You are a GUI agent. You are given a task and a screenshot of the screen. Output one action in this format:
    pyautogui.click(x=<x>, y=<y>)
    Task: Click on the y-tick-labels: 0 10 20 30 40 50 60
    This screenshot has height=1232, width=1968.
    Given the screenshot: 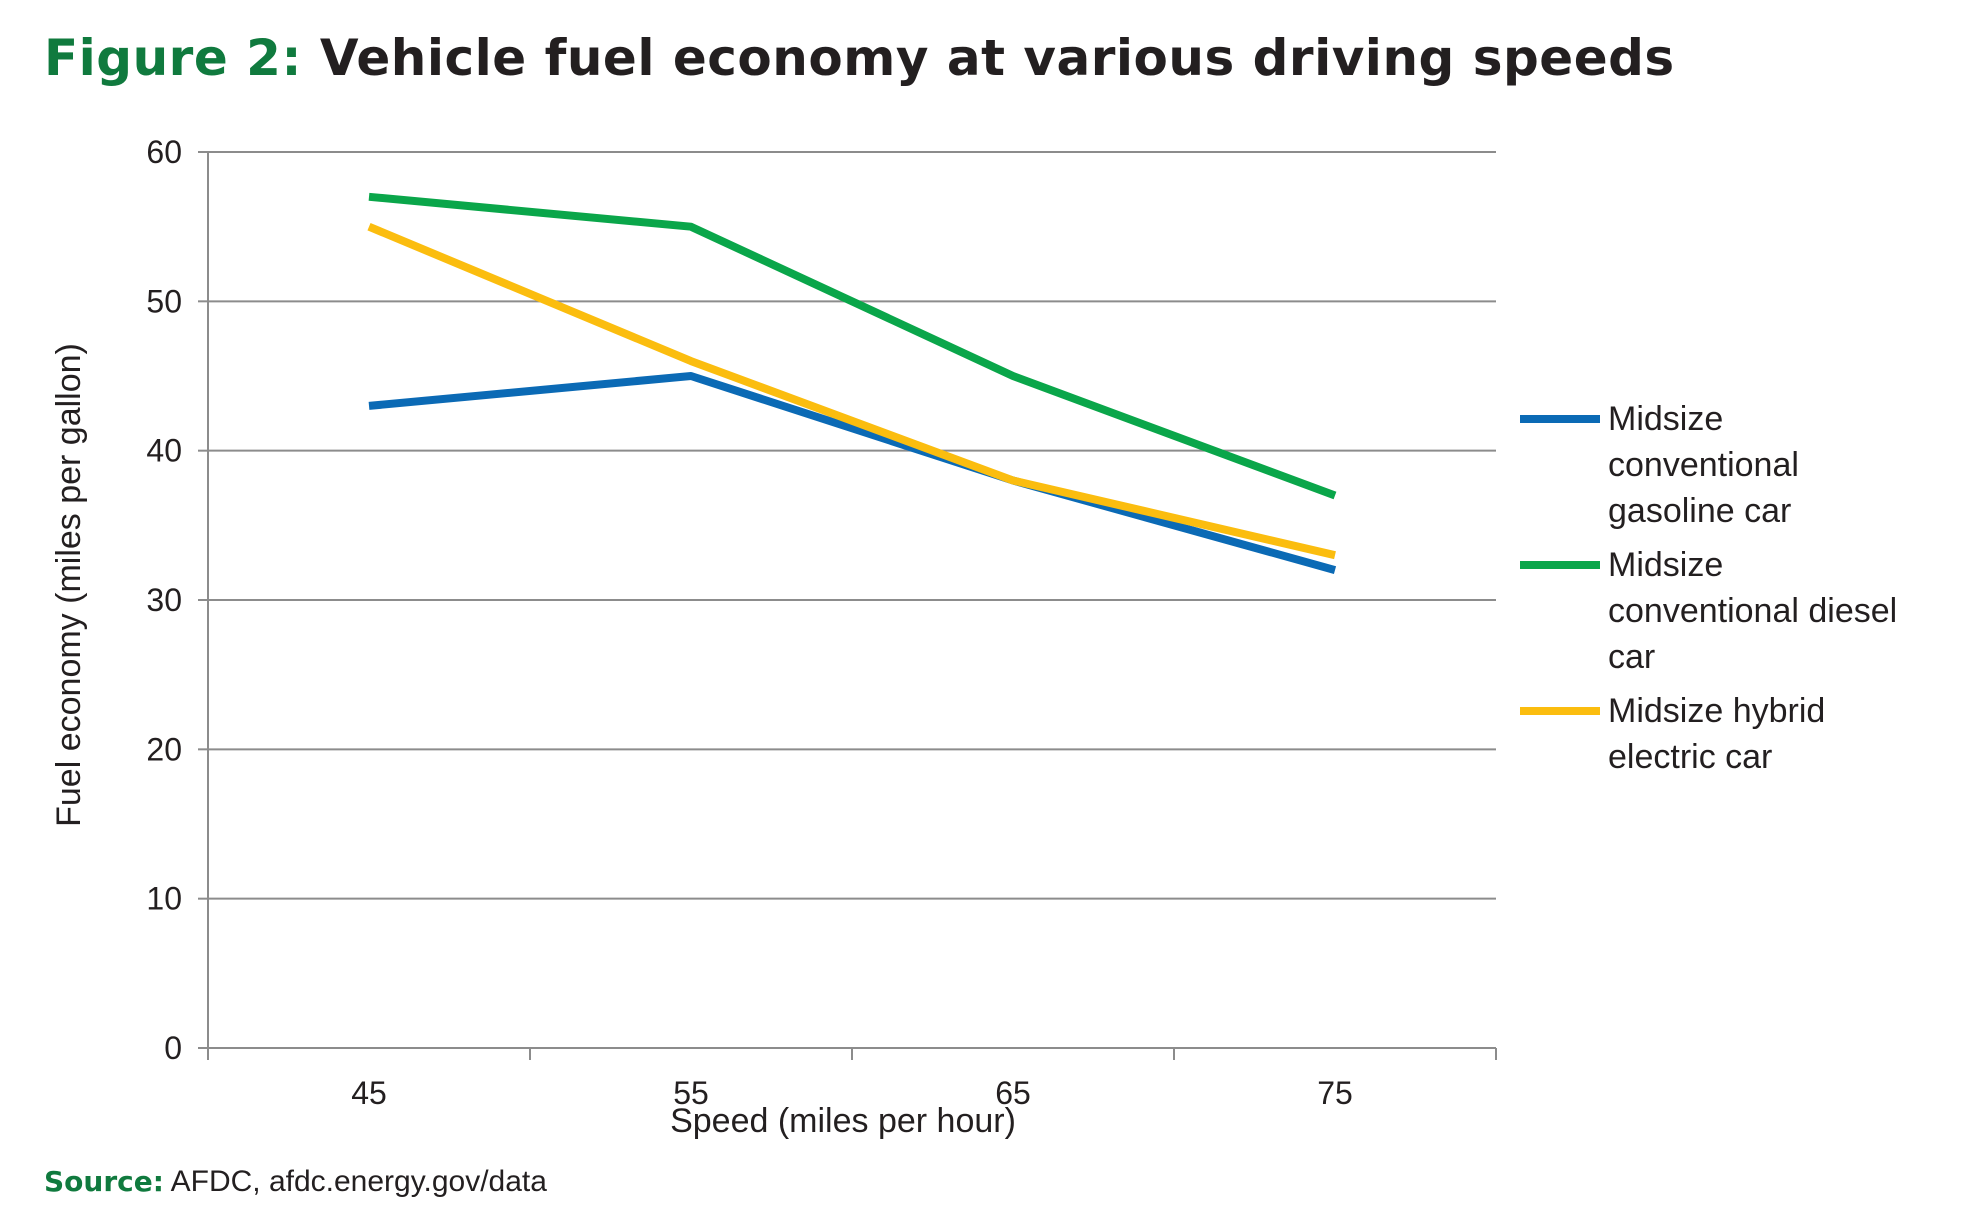 What is the action you would take?
    pyautogui.click(x=164, y=600)
    